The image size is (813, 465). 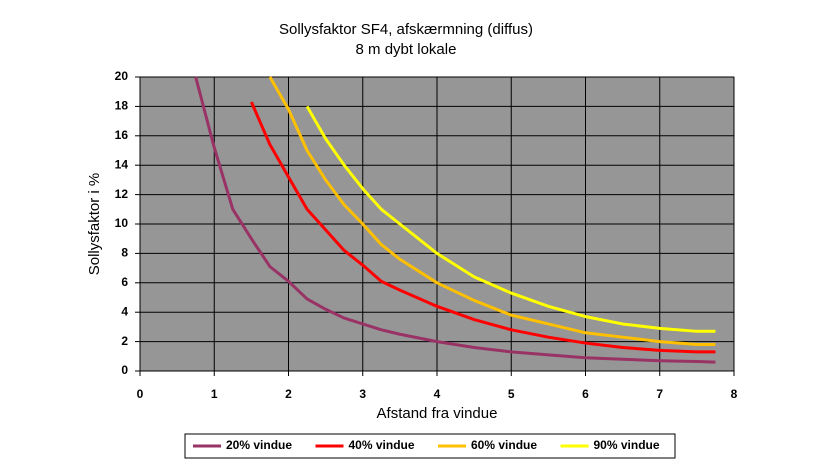 What do you see at coordinates (659, 394) in the screenshot?
I see `x-tick-label: 7` at bounding box center [659, 394].